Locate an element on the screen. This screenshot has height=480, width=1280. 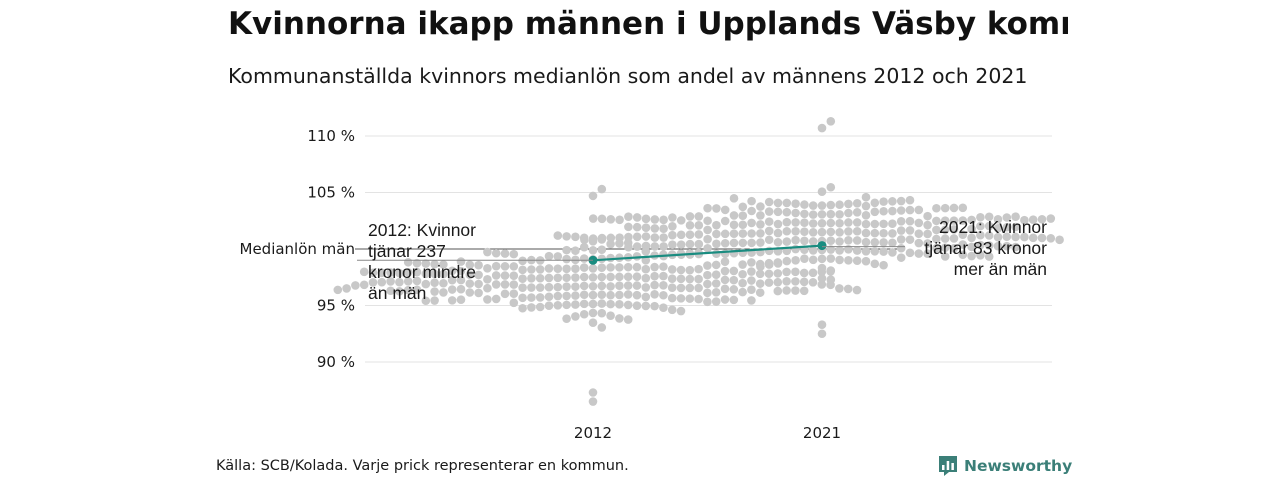
brand: Newsworthy is located at coordinates (1005, 466).